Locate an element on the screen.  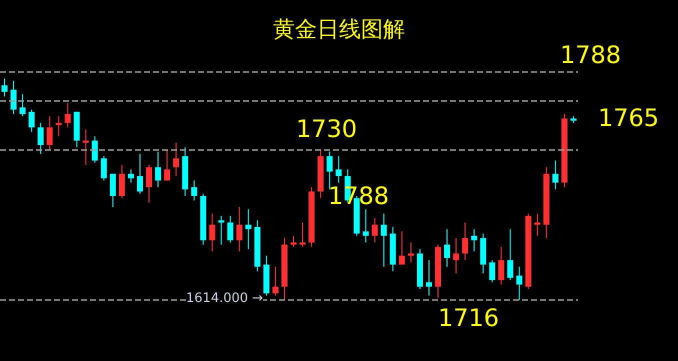
text: 1716 is located at coordinates (469, 318).